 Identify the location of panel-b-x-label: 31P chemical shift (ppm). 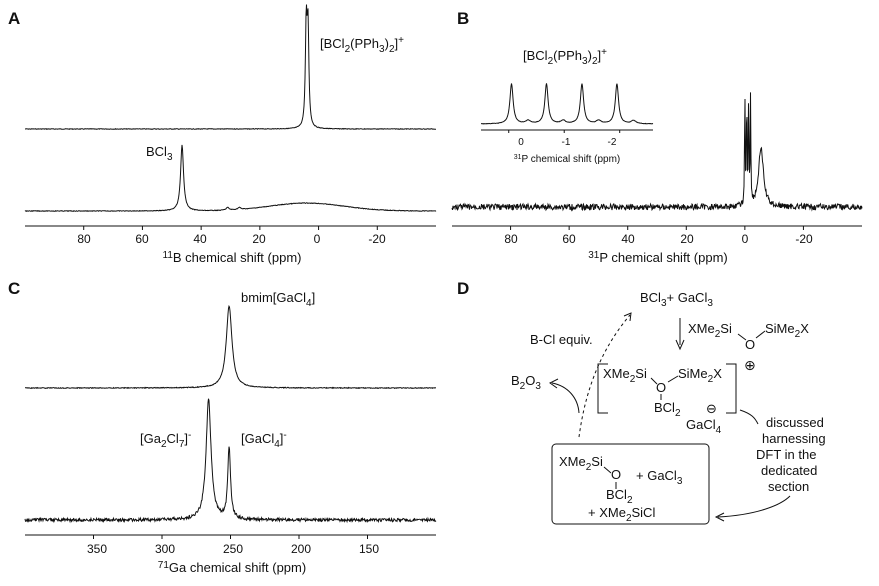
(657, 257).